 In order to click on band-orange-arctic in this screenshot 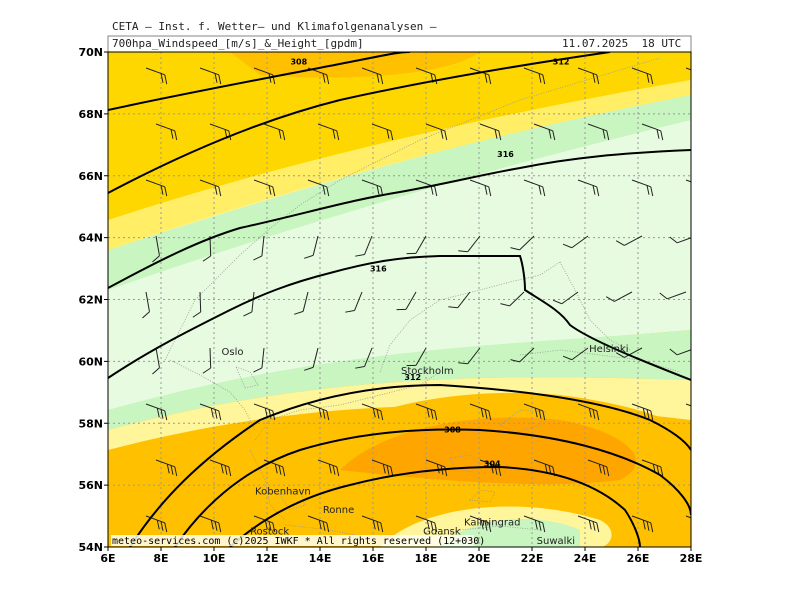, I will do `click(355, 65)`.